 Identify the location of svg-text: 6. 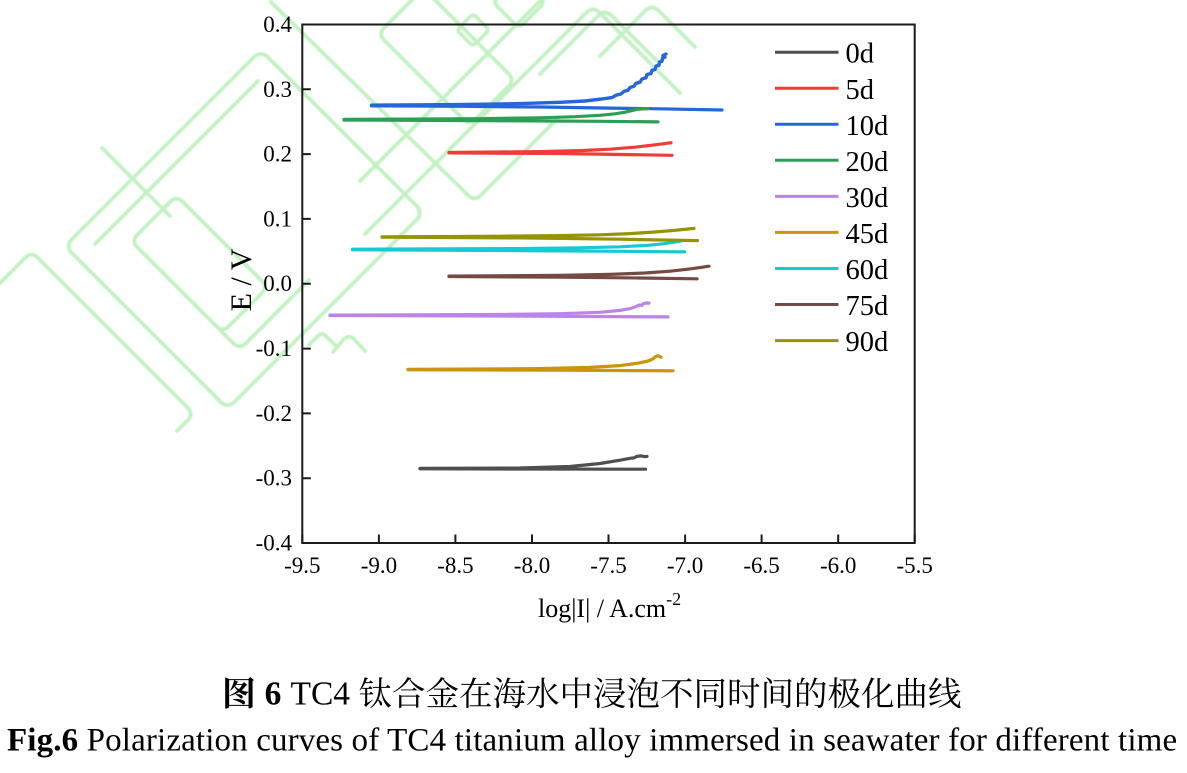
(273, 693).